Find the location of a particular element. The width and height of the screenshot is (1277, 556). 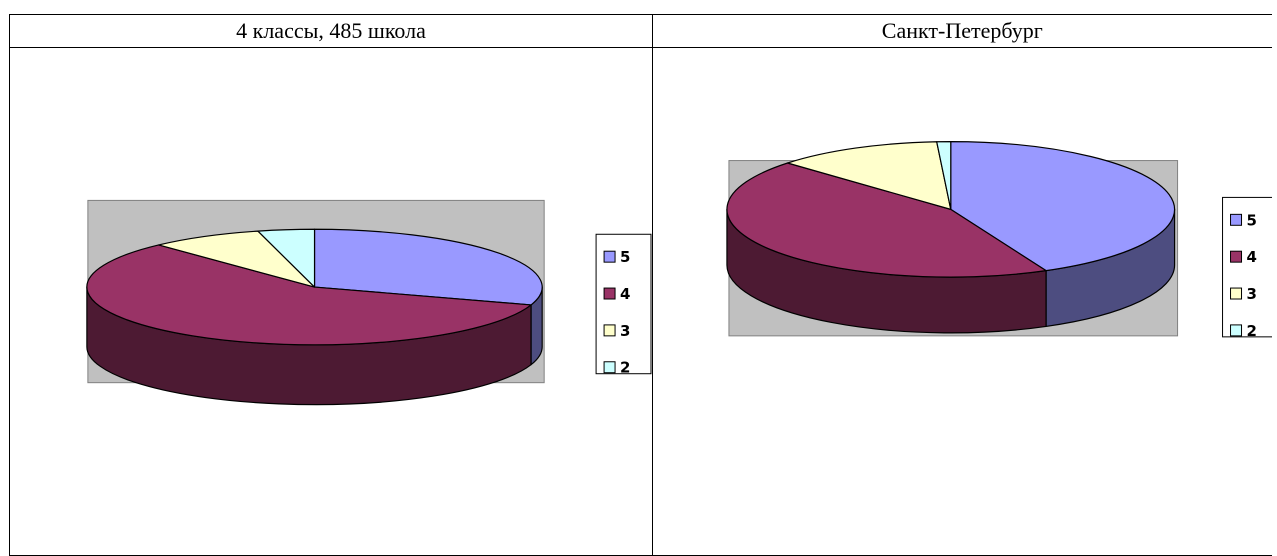

chart-2-slices is located at coordinates (951, 209).